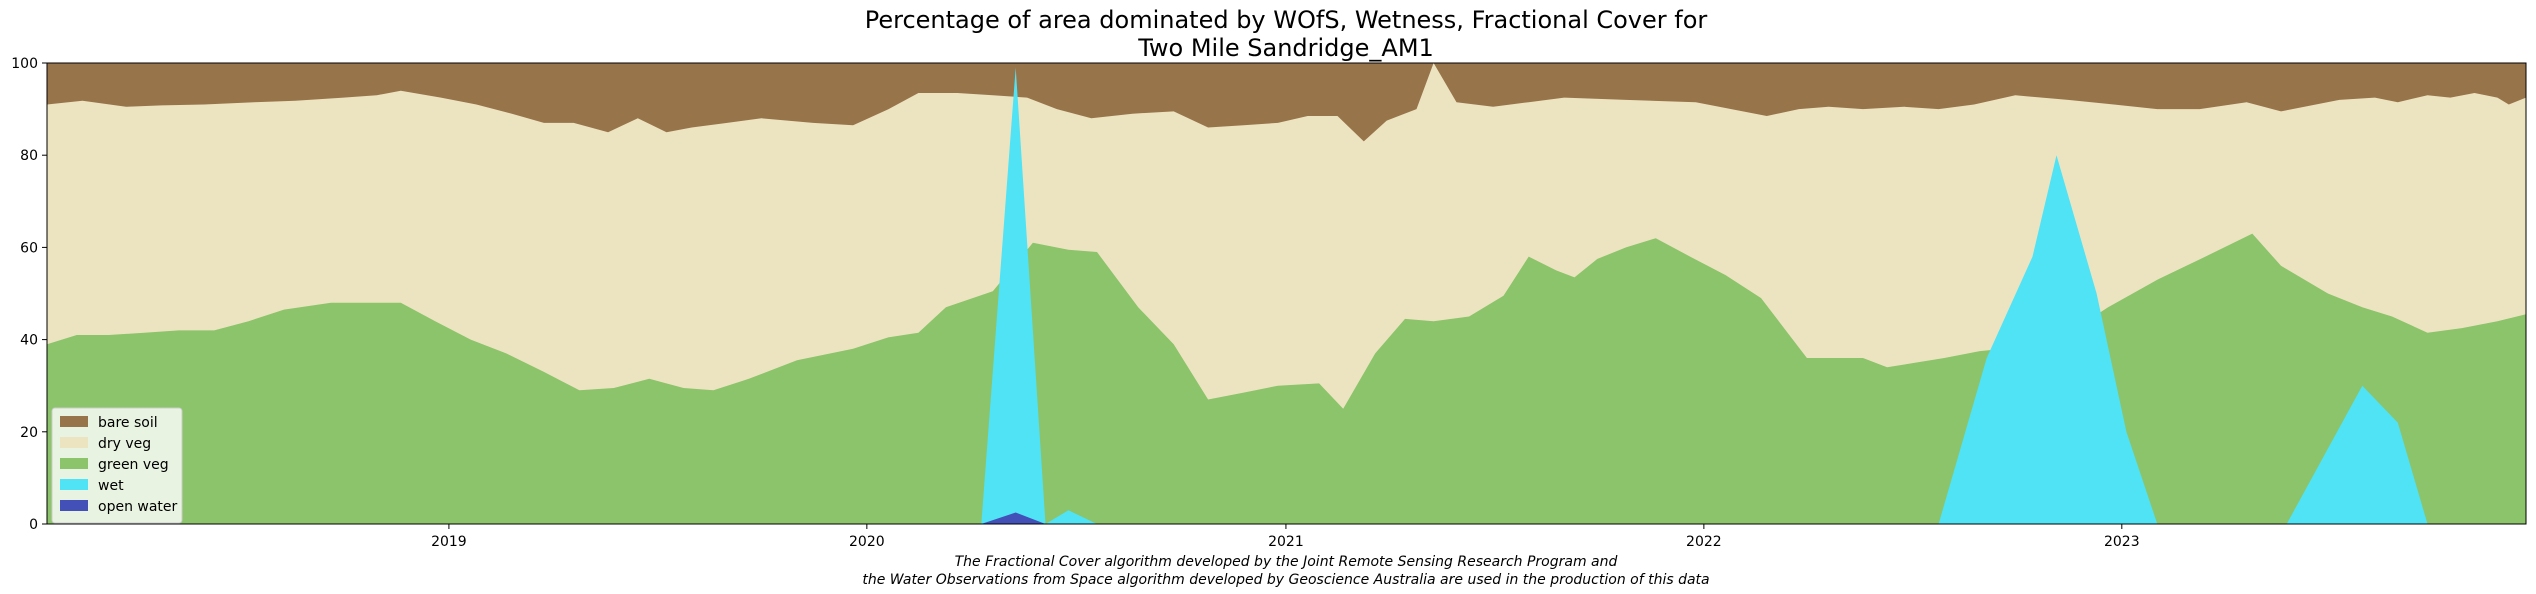  Describe the element at coordinates (29, 433) in the screenshot. I see `y-tick-label: 20` at that location.